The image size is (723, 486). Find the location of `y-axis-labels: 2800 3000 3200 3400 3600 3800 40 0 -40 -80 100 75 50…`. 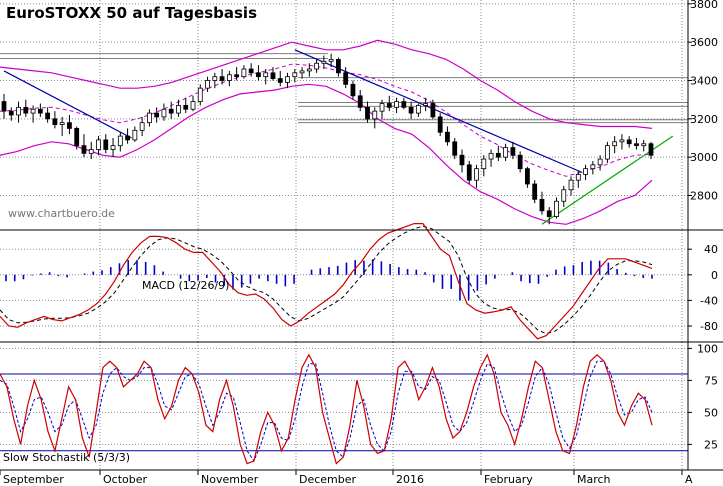

y-axis-labels: 2800 3000 3200 3400 3600 3800 40 0 -40 -80 100 75 50… is located at coordinates (704, 225).